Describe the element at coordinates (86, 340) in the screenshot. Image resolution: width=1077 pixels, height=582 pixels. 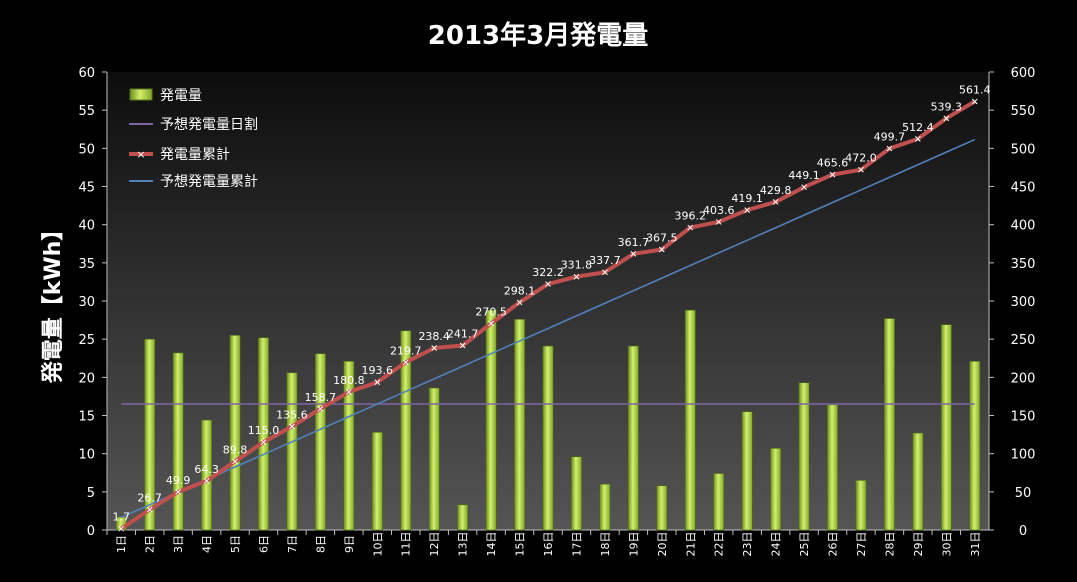
I see `left-tick-label: 25` at that location.